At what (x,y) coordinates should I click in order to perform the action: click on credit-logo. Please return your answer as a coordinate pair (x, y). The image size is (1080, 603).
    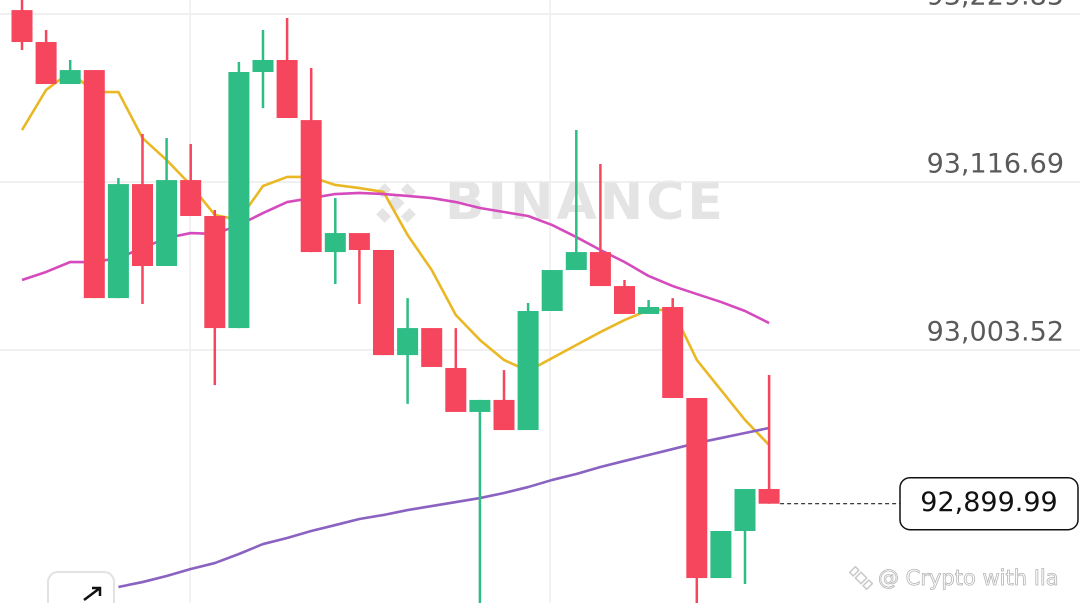
    Looking at the image, I should click on (861, 578).